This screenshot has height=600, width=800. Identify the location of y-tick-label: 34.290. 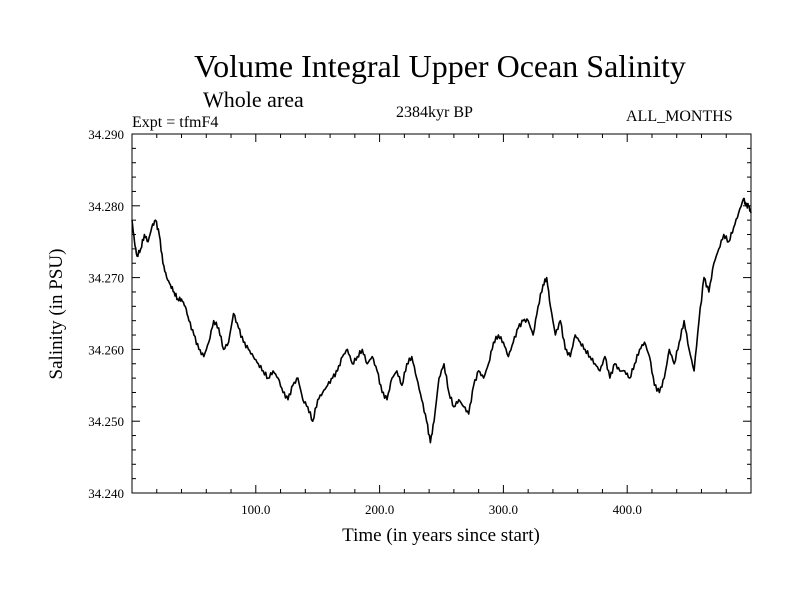
(106, 134).